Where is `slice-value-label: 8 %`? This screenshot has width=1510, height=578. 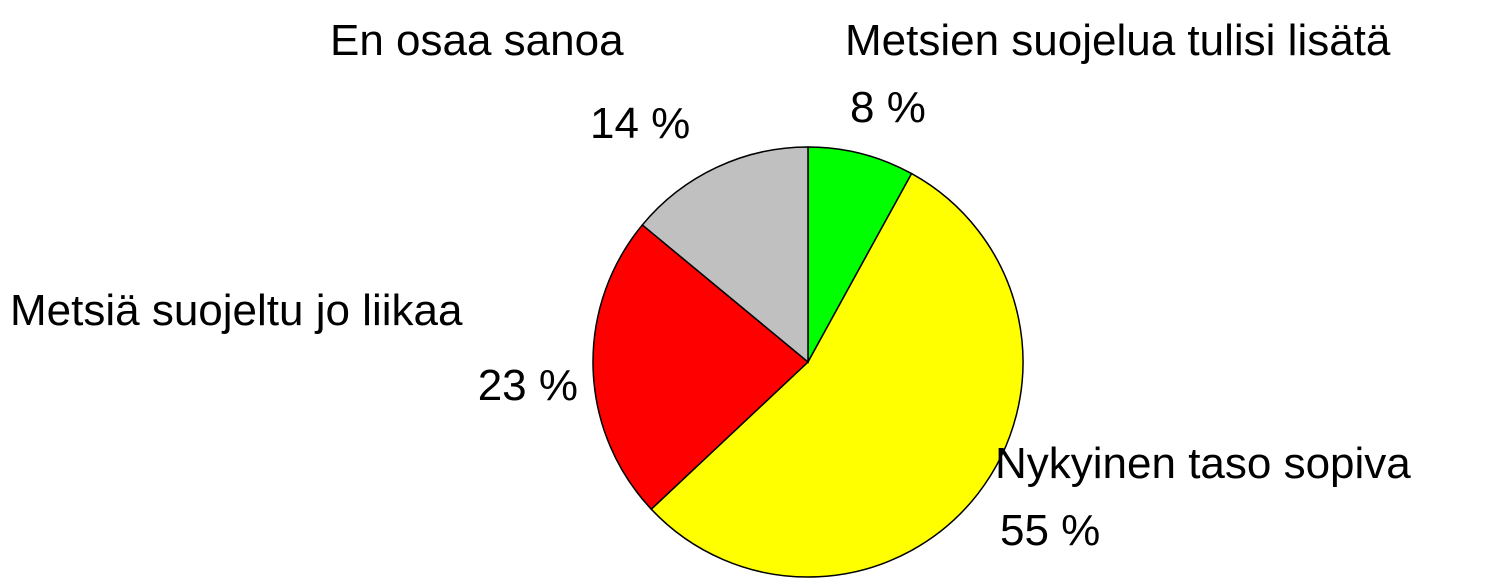
slice-value-label: 8 % is located at coordinates (888, 107).